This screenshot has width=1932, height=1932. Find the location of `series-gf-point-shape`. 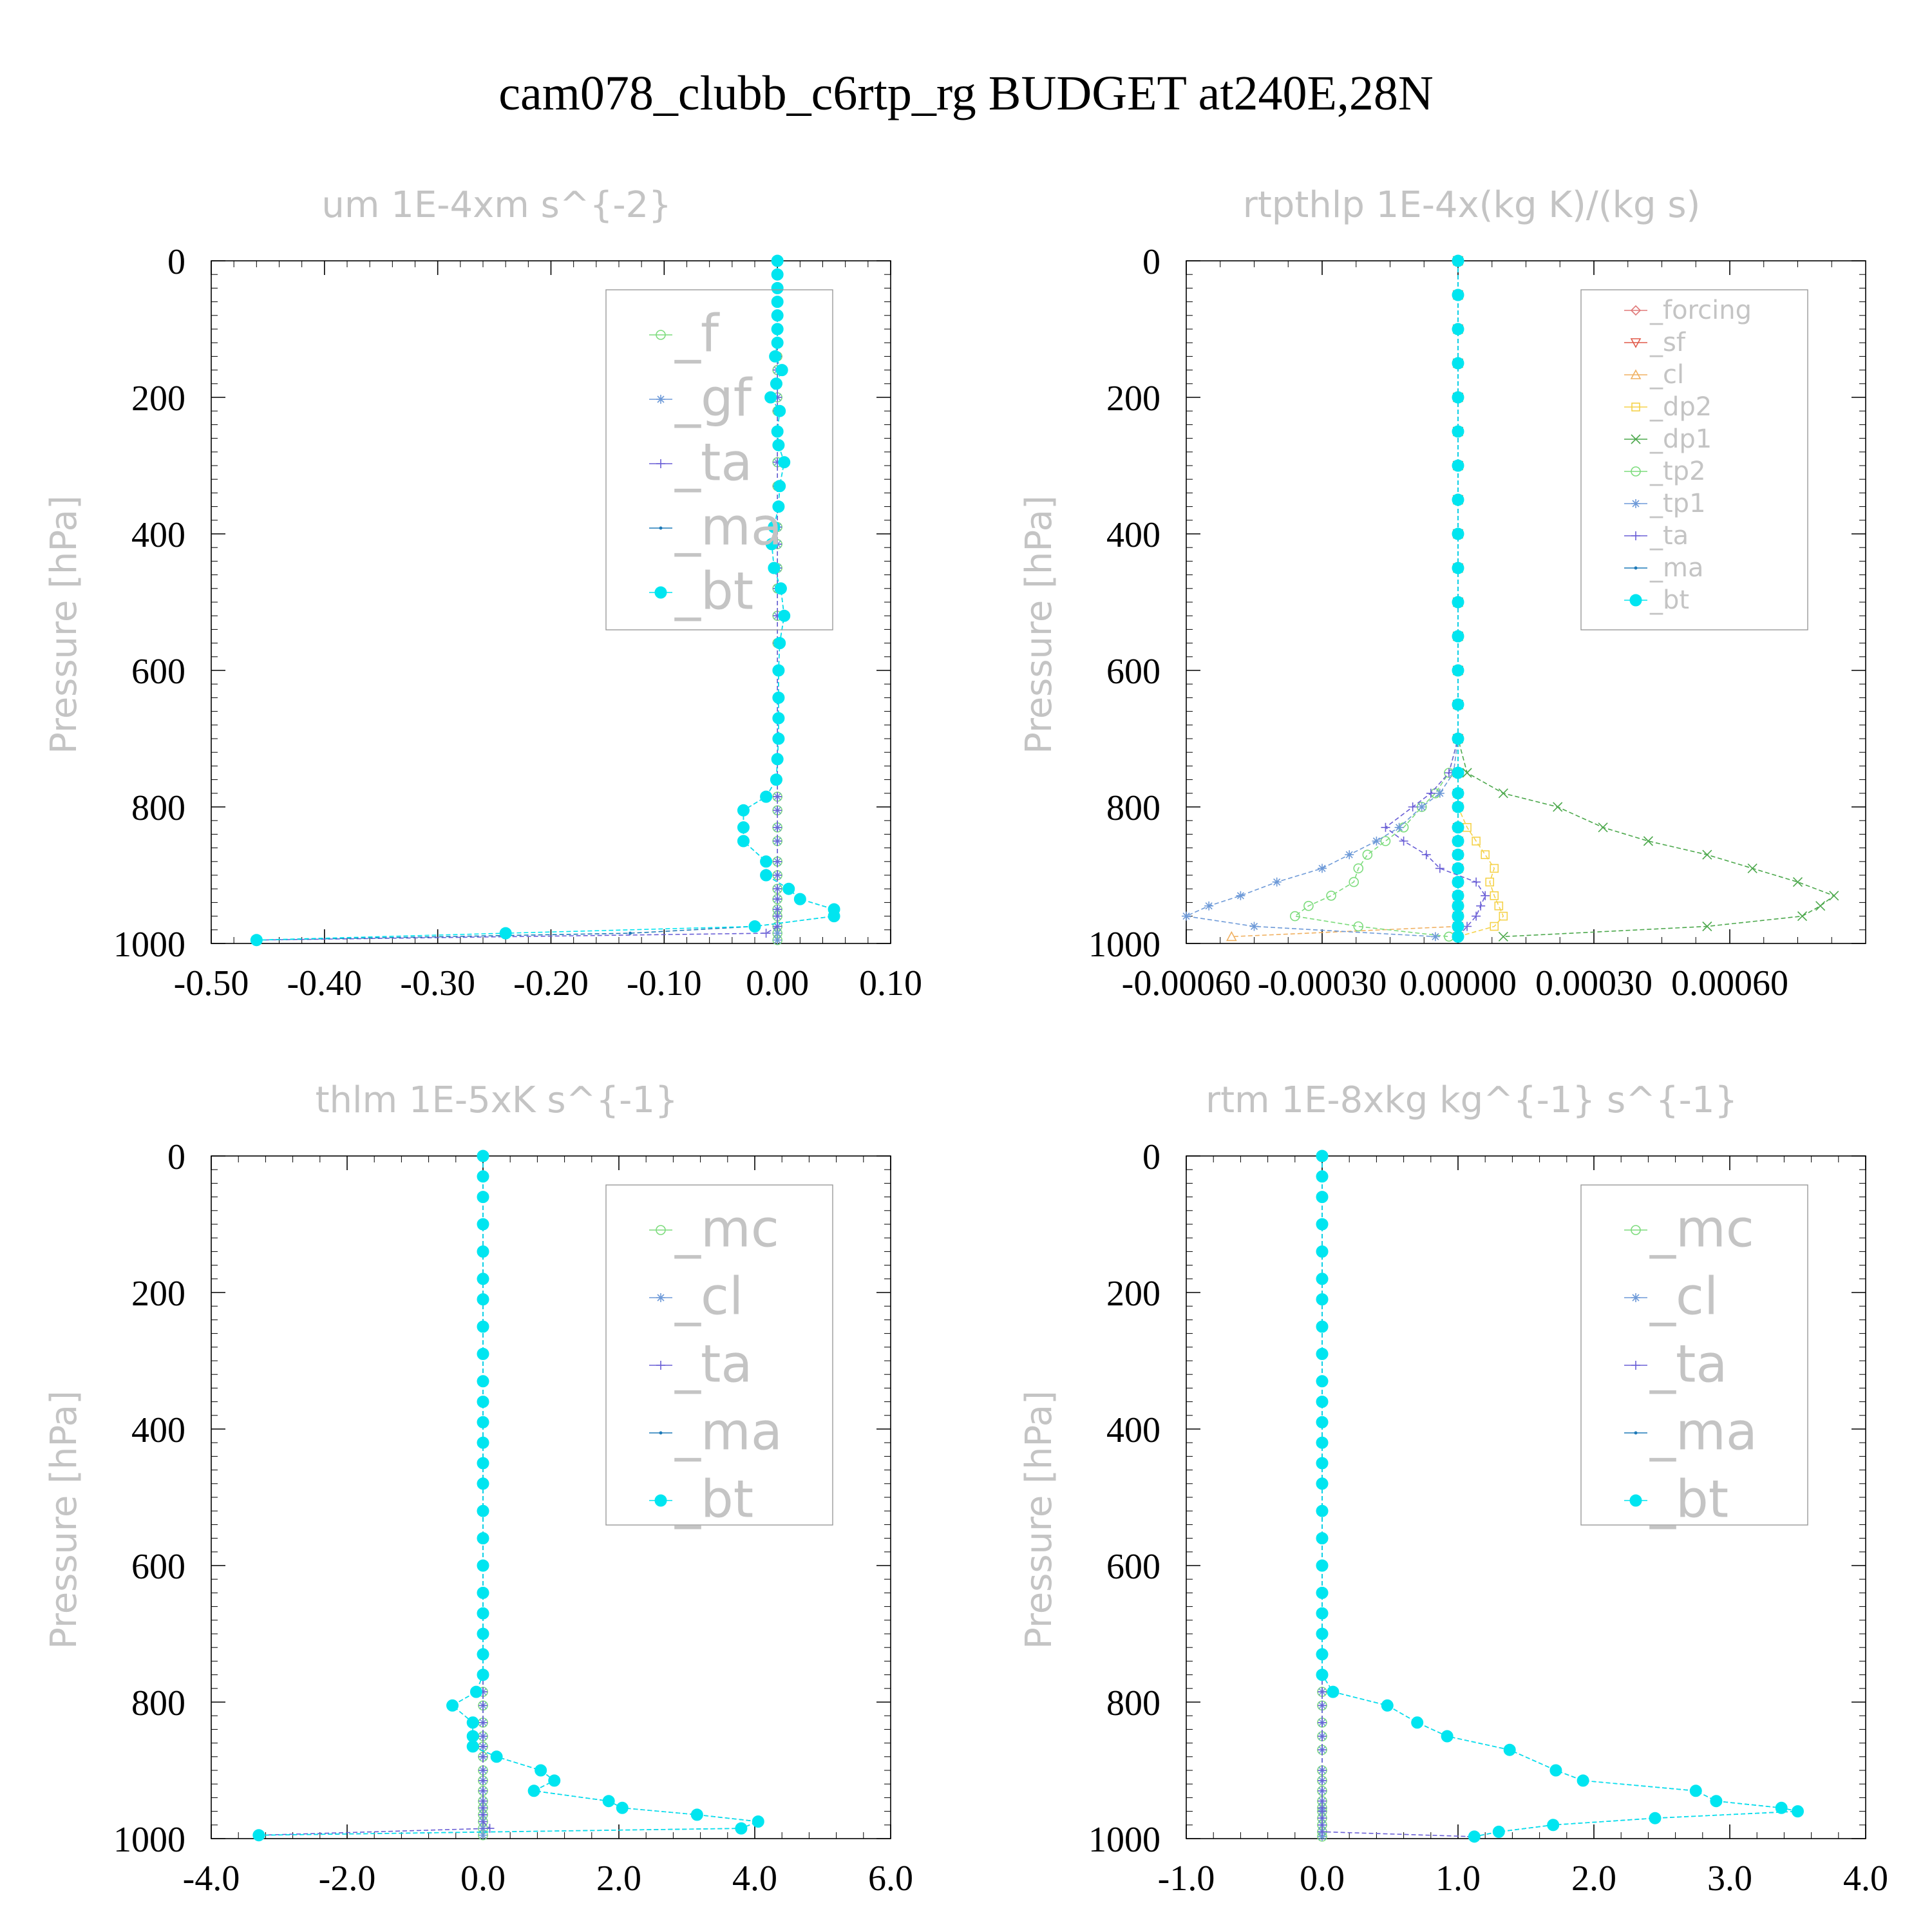

series-gf-point-shape is located at coordinates (778, 934).